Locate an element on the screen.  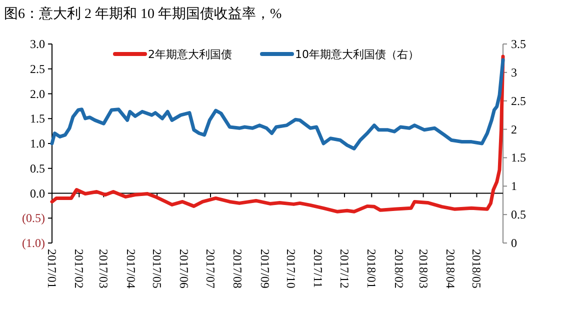
x-tick-label: 2018/04 is located at coordinates (450, 268).